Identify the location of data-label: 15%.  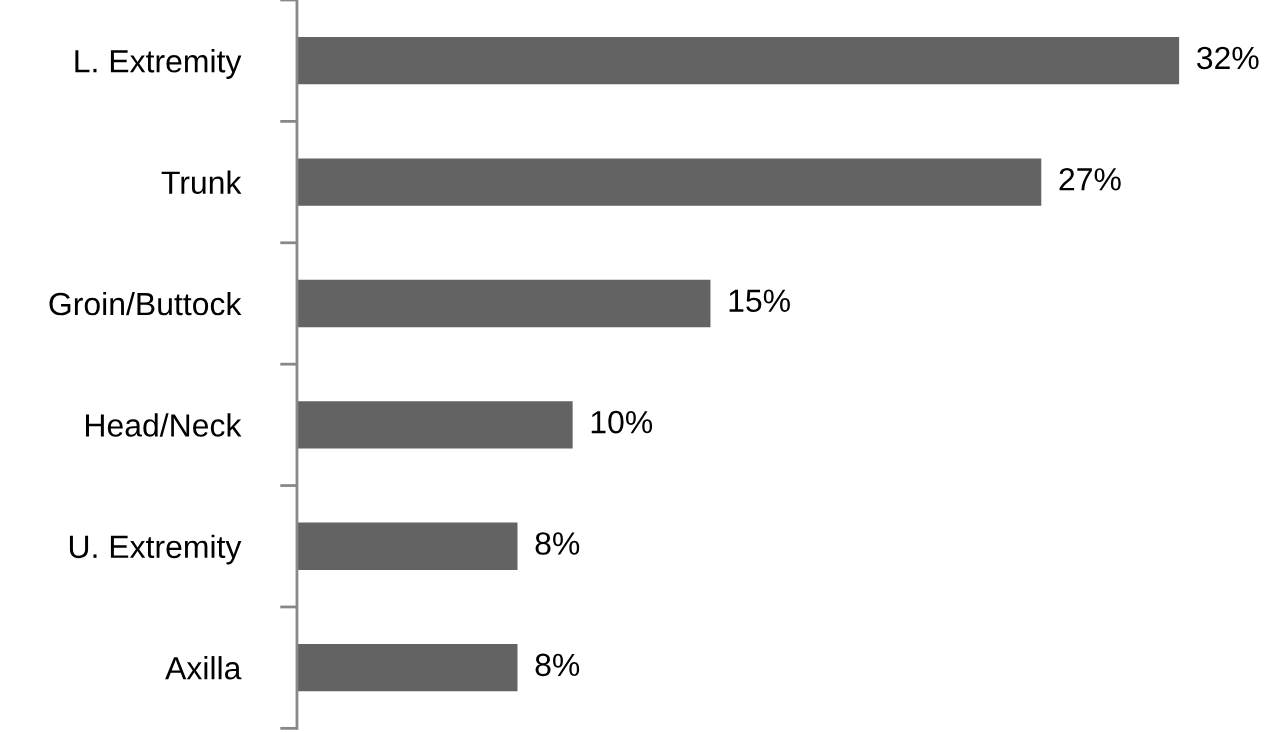
(759, 301).